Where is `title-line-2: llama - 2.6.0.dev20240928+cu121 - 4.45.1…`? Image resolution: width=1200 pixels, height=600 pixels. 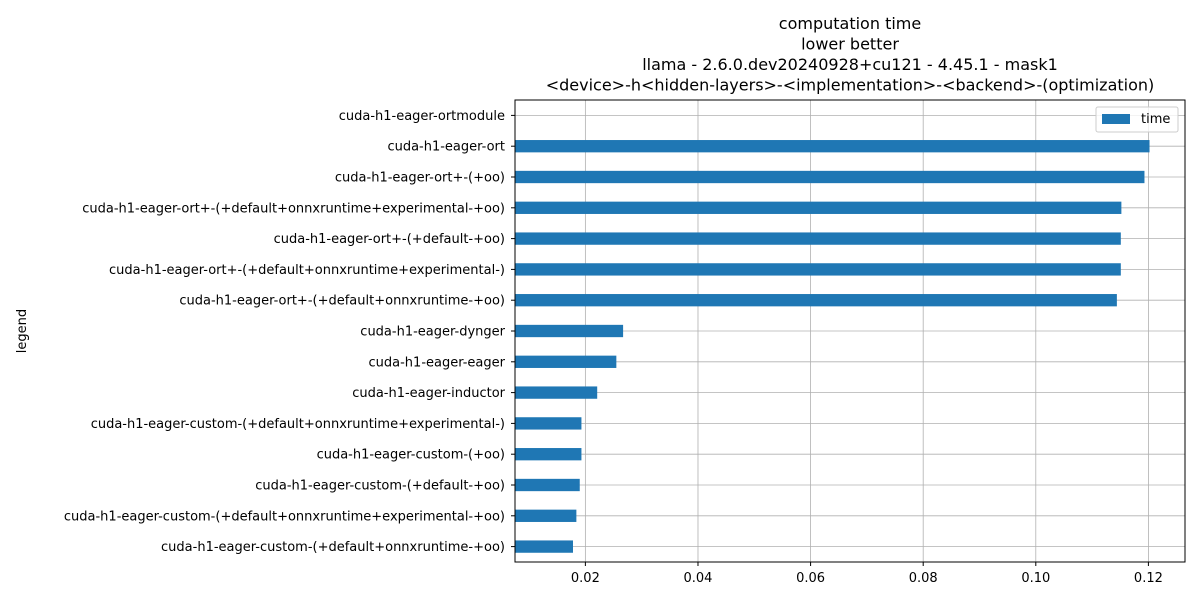 title-line-2: llama - 2.6.0.dev20240928+cu121 - 4.45.1… is located at coordinates (850, 64).